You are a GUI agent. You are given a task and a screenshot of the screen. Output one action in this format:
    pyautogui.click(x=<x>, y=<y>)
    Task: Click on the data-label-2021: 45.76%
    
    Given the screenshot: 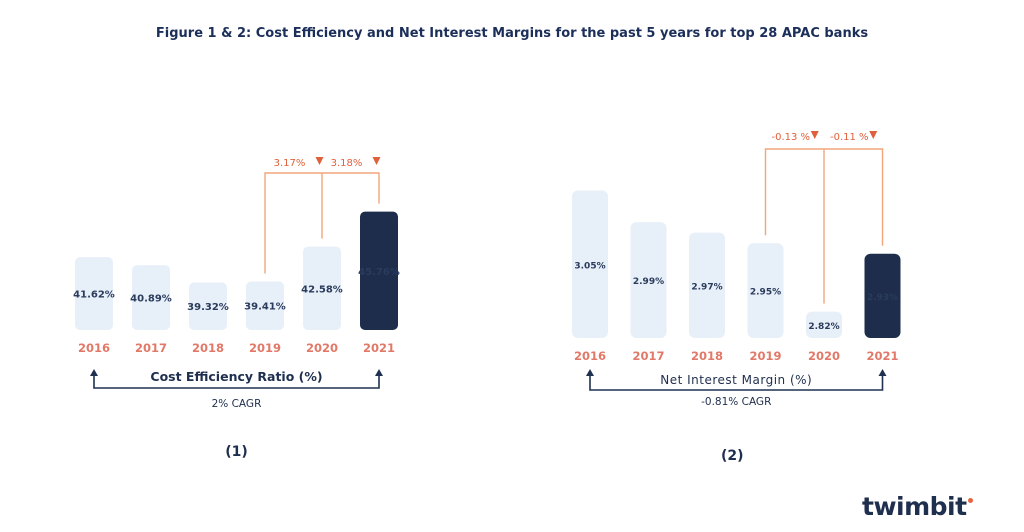 What is the action you would take?
    pyautogui.click(x=379, y=272)
    